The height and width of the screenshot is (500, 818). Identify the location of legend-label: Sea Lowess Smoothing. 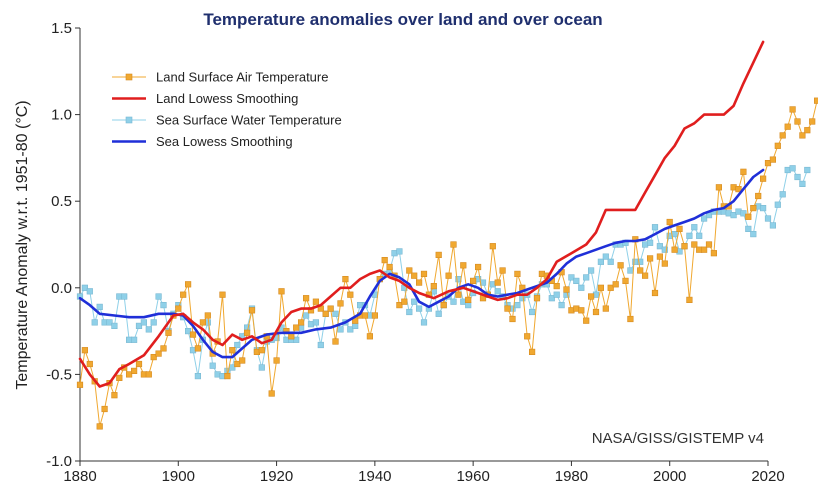
(224, 141).